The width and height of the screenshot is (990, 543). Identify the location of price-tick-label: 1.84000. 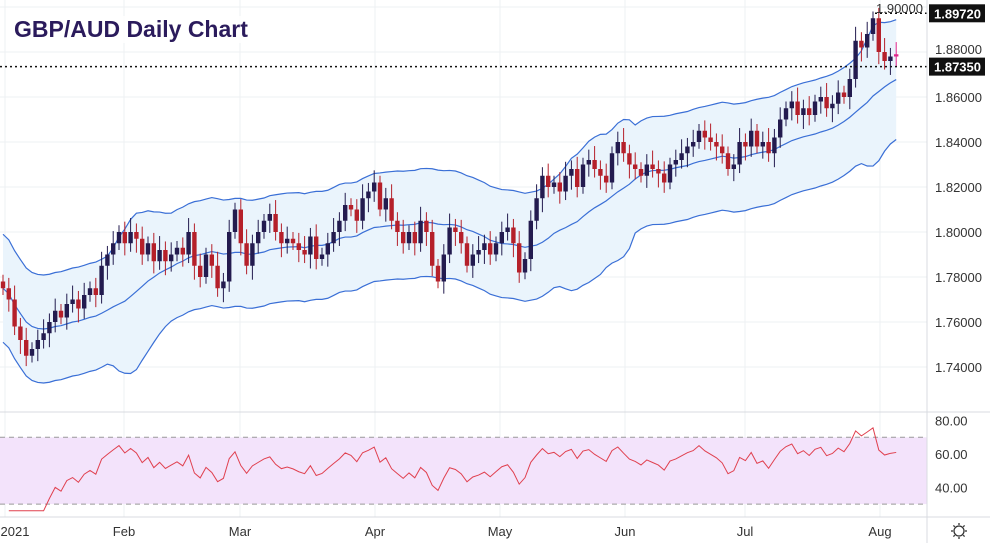
(958, 142).